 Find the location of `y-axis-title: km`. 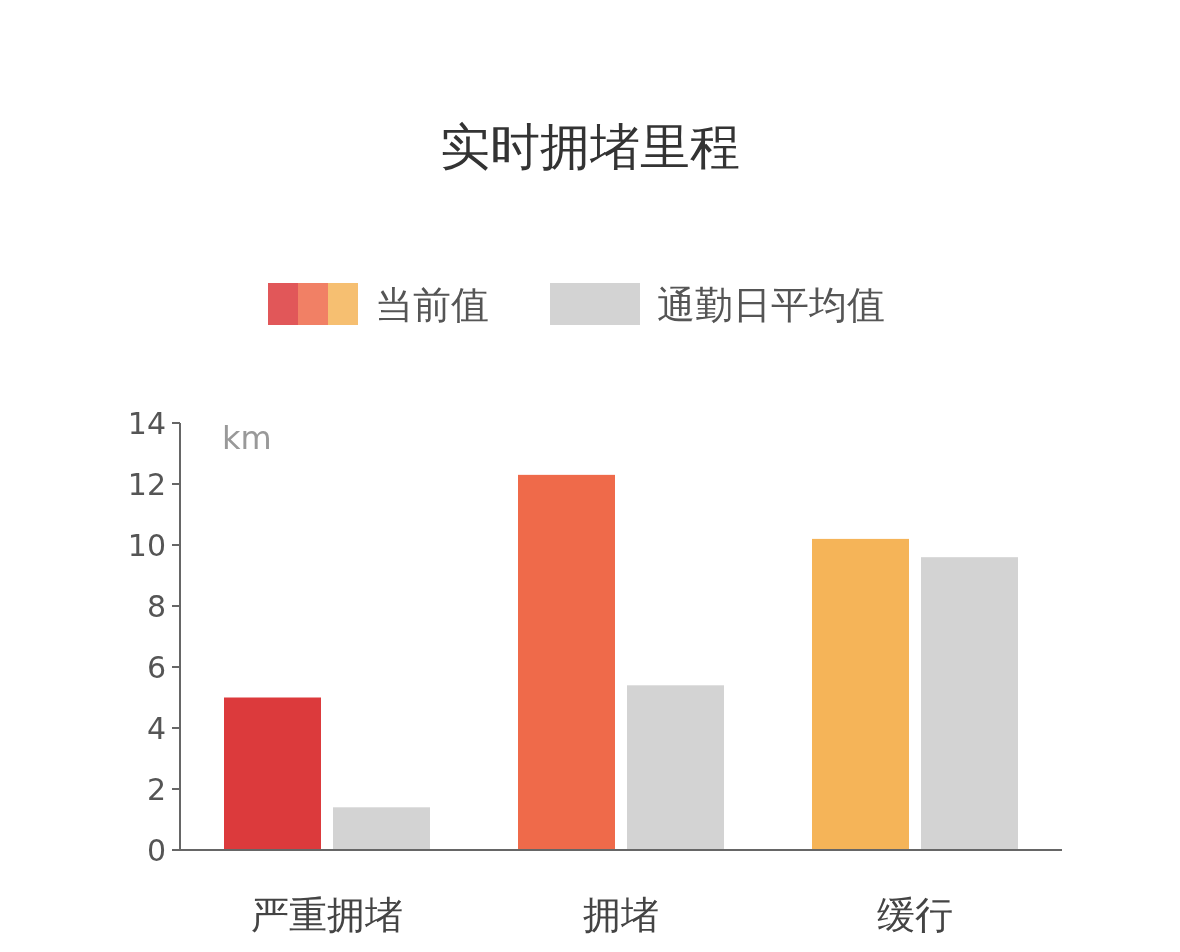

y-axis-title: km is located at coordinates (247, 438).